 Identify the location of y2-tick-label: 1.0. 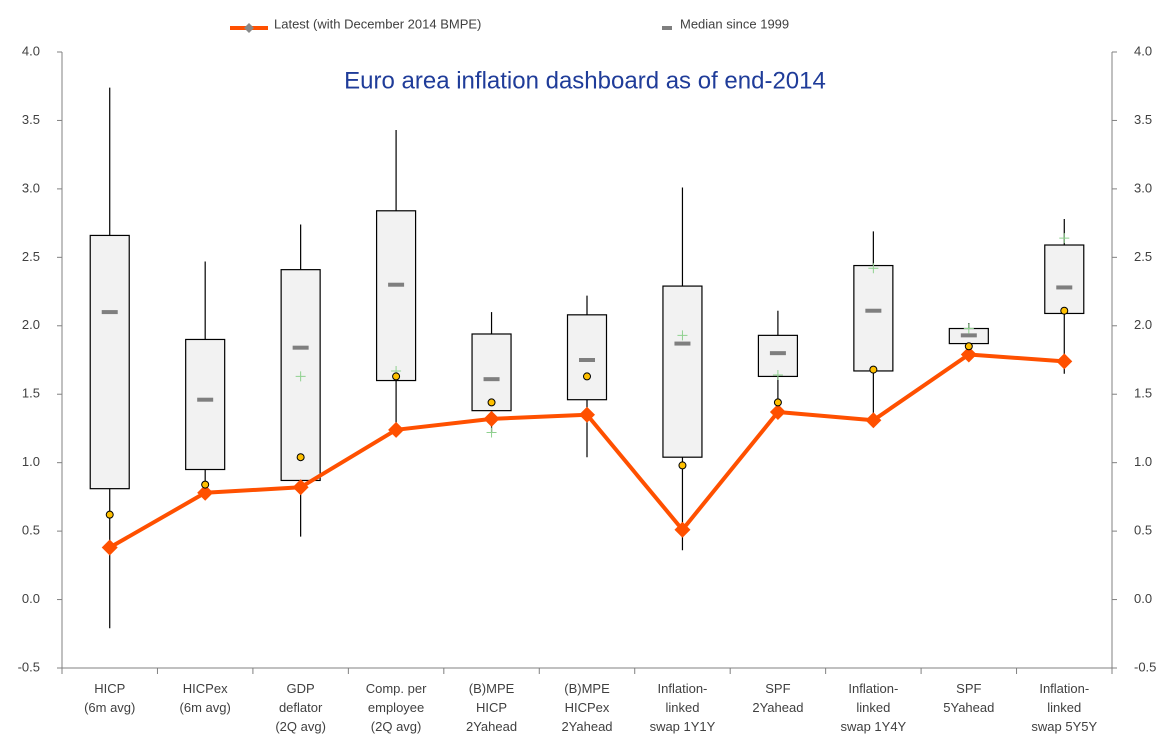
(1143, 461).